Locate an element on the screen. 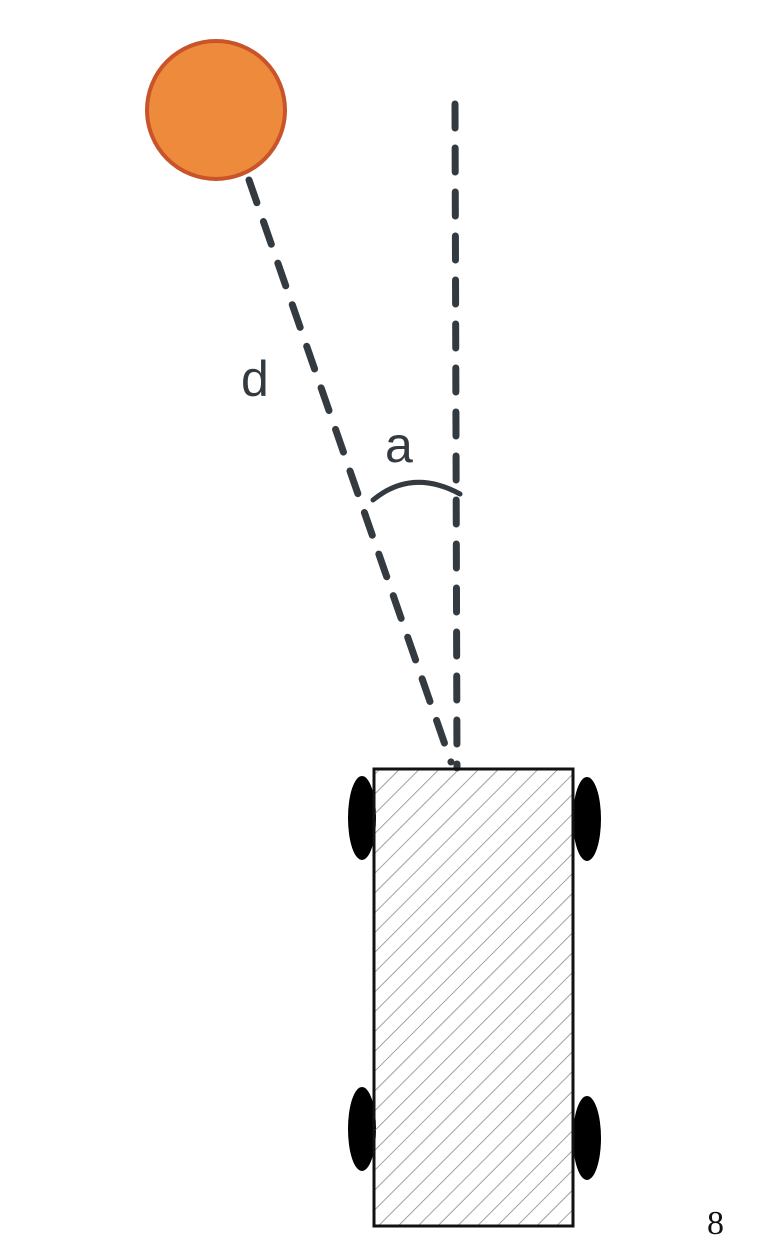 The image size is (784, 1260). wheel-front-left is located at coordinates (362, 818).